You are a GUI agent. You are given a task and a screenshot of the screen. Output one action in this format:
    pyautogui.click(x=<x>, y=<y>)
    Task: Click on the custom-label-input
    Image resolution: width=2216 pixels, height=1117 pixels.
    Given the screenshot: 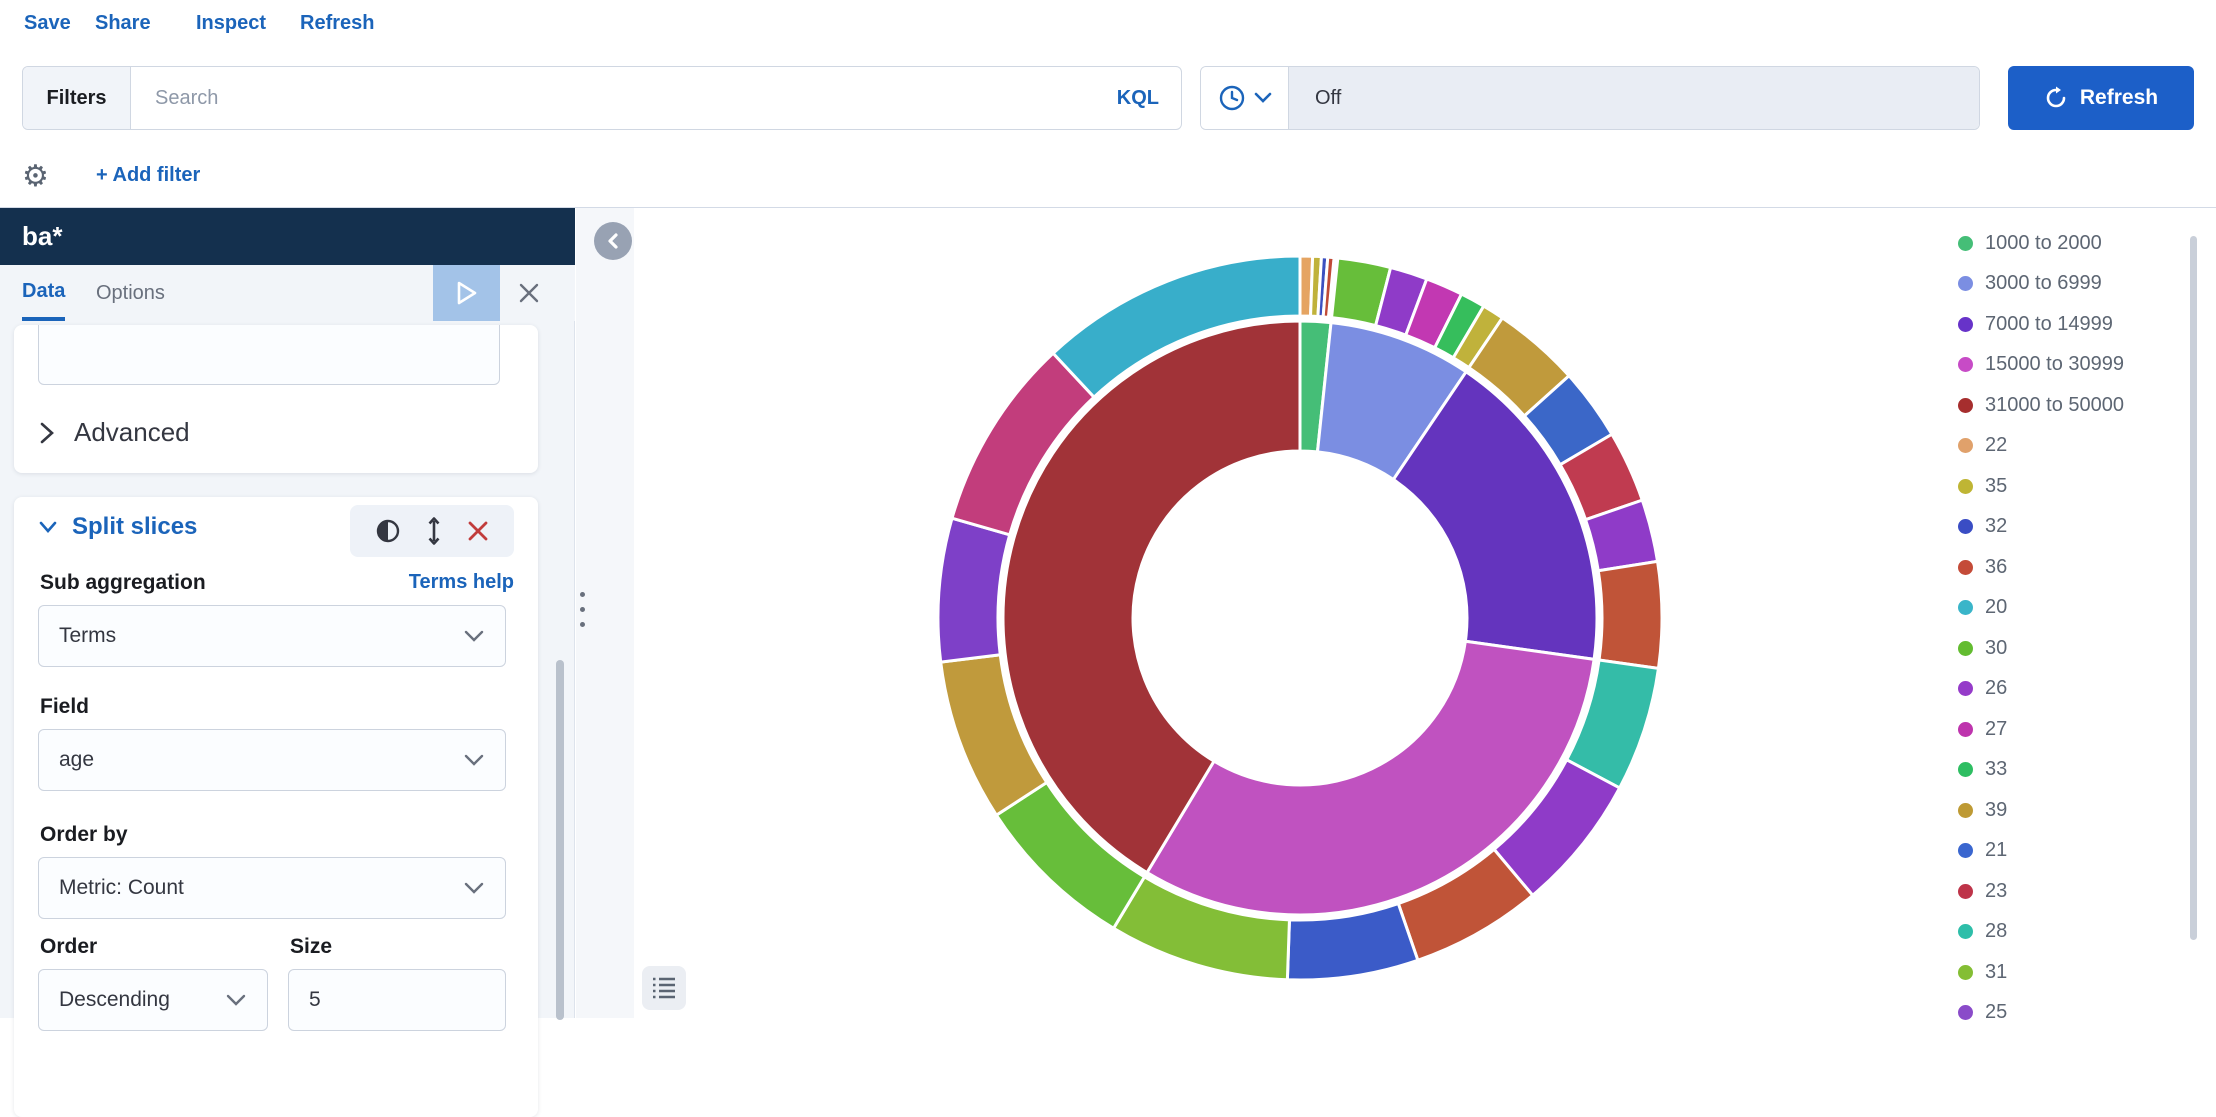 What is the action you would take?
    pyautogui.click(x=269, y=355)
    